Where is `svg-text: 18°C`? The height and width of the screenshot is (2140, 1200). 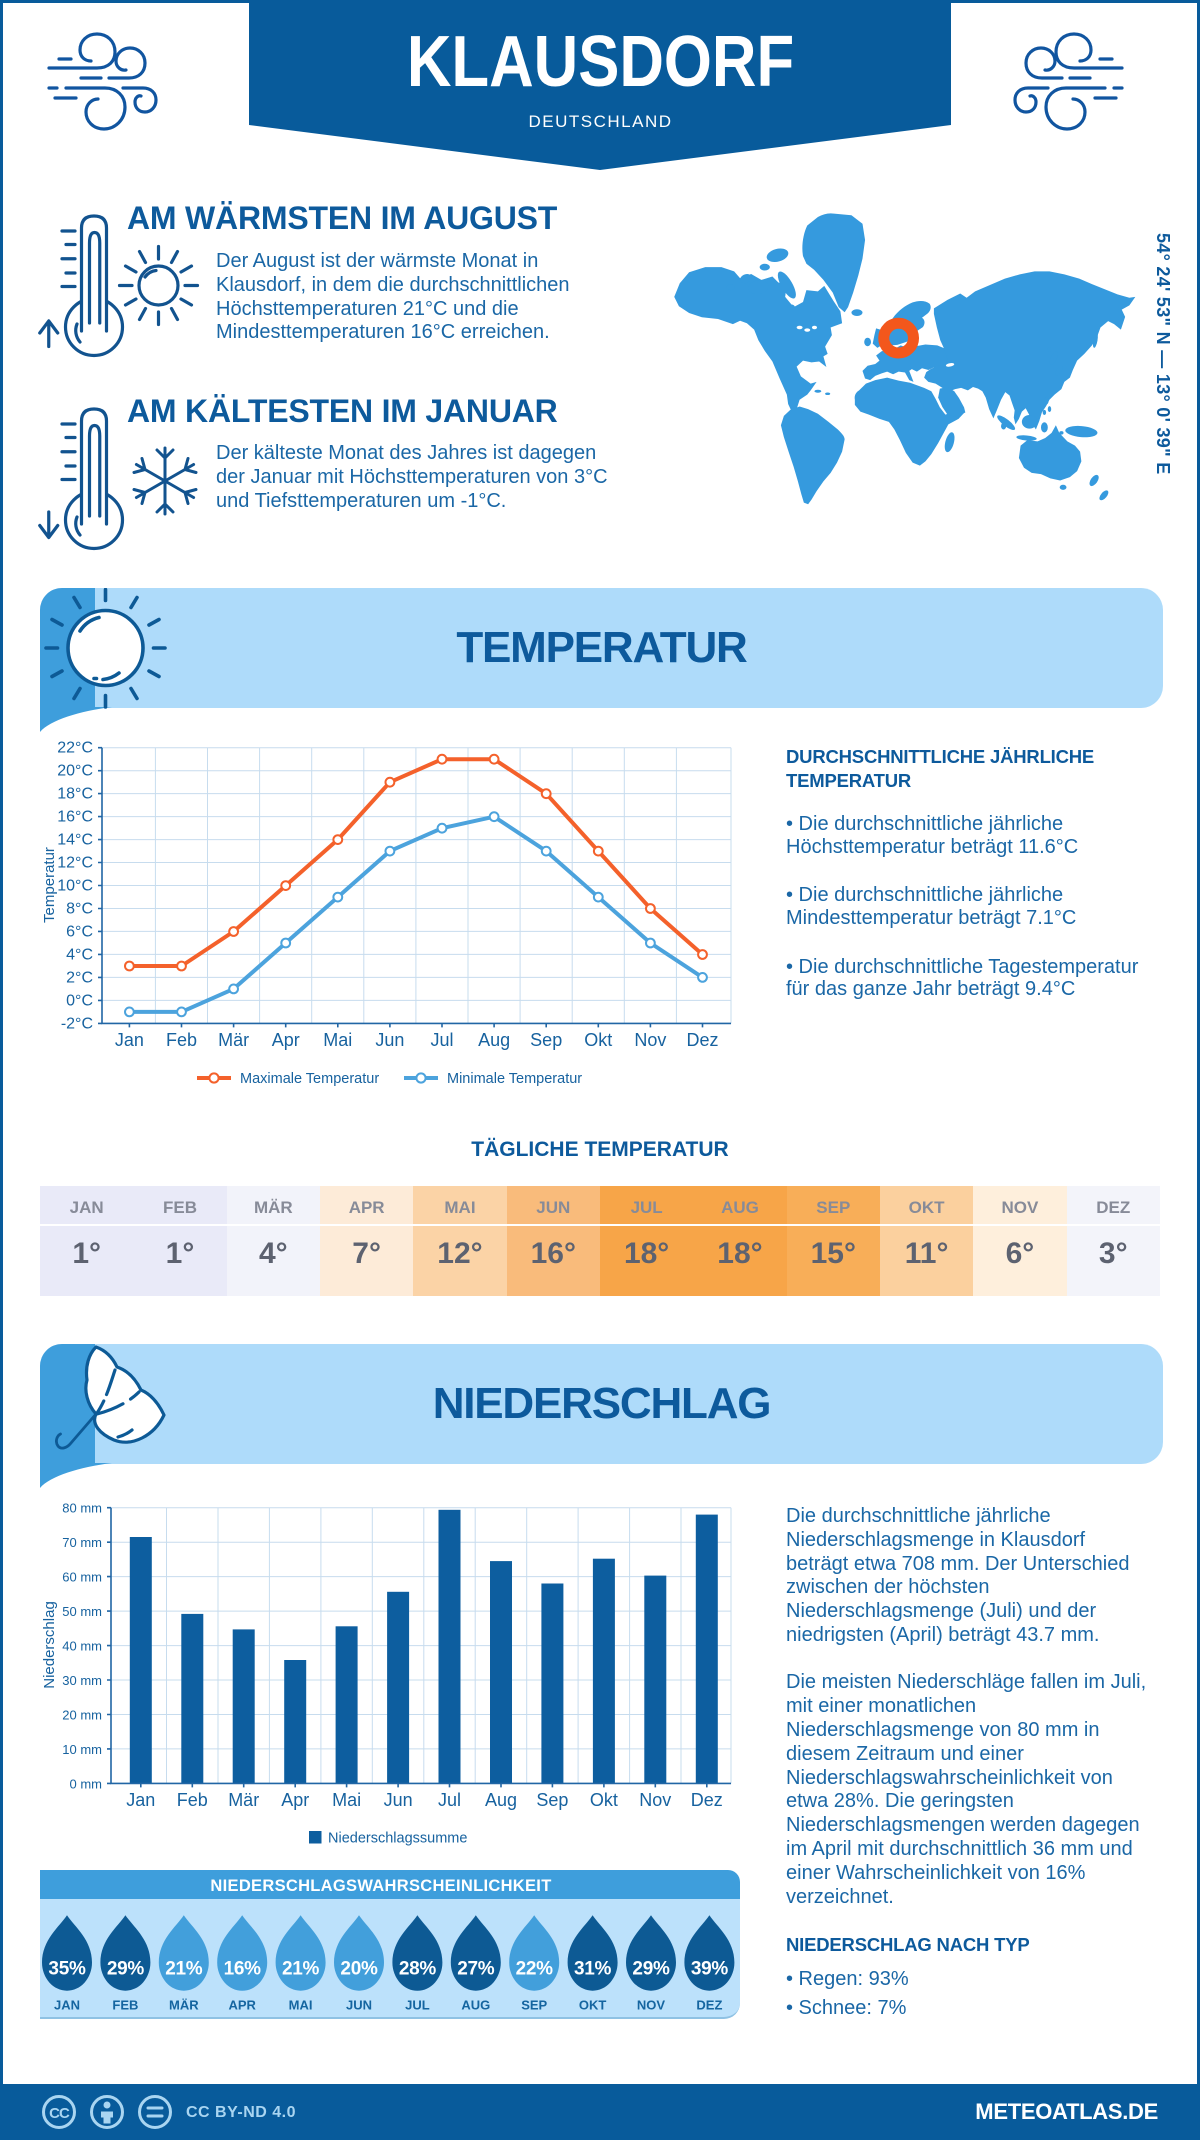
svg-text: 18°C is located at coordinates (75, 794).